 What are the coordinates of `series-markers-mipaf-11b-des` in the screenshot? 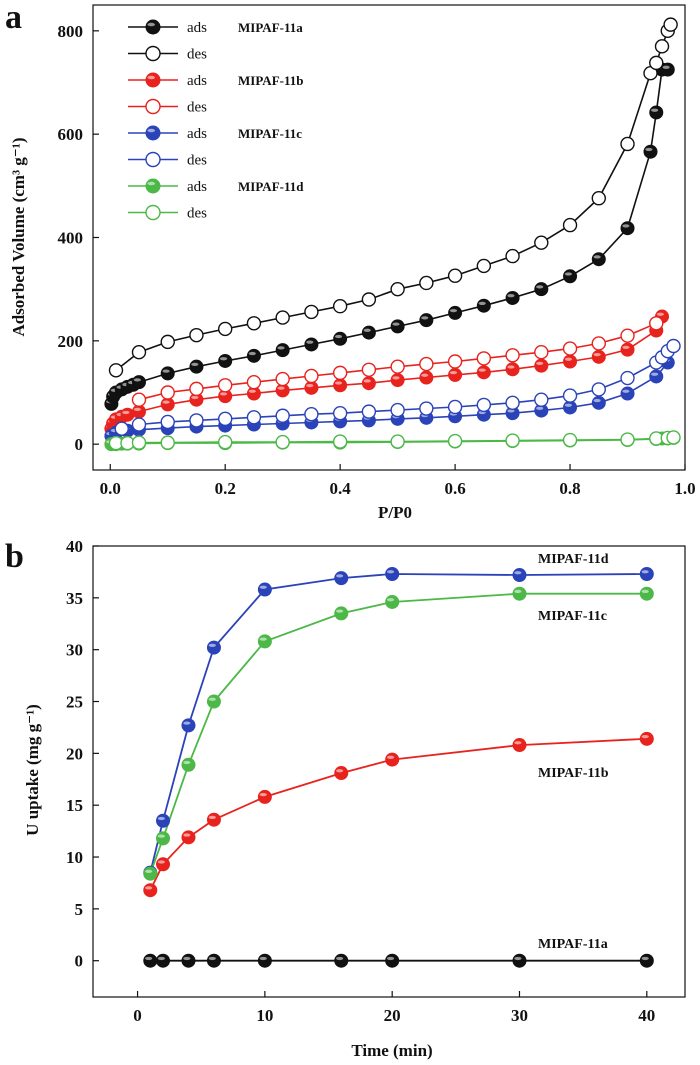 It's located at (397, 361).